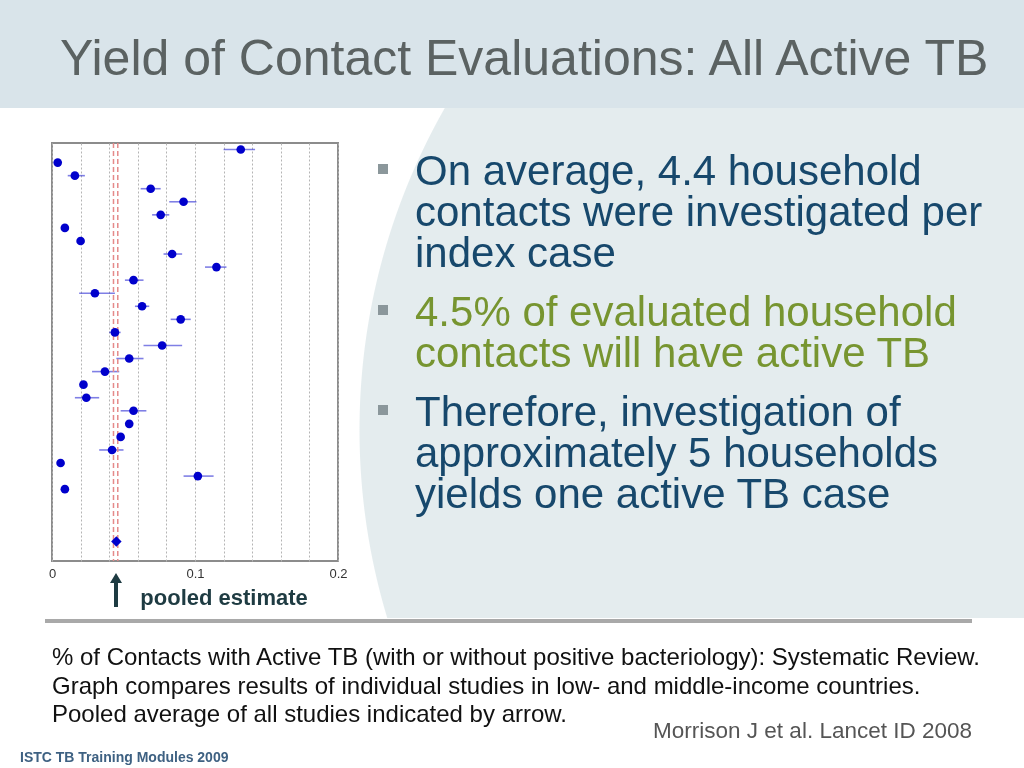 This screenshot has width=1024, height=768. I want to click on text: Morrison J et al. Lancet ID 2008, so click(812, 731).